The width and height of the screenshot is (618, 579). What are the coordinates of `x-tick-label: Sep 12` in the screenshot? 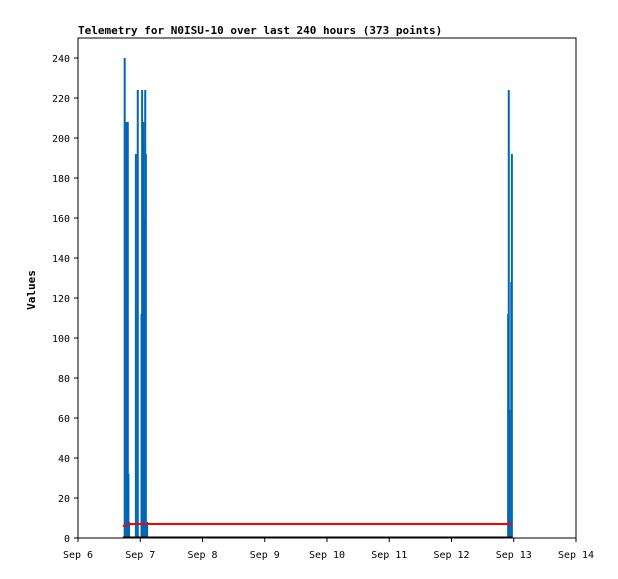 It's located at (451, 555).